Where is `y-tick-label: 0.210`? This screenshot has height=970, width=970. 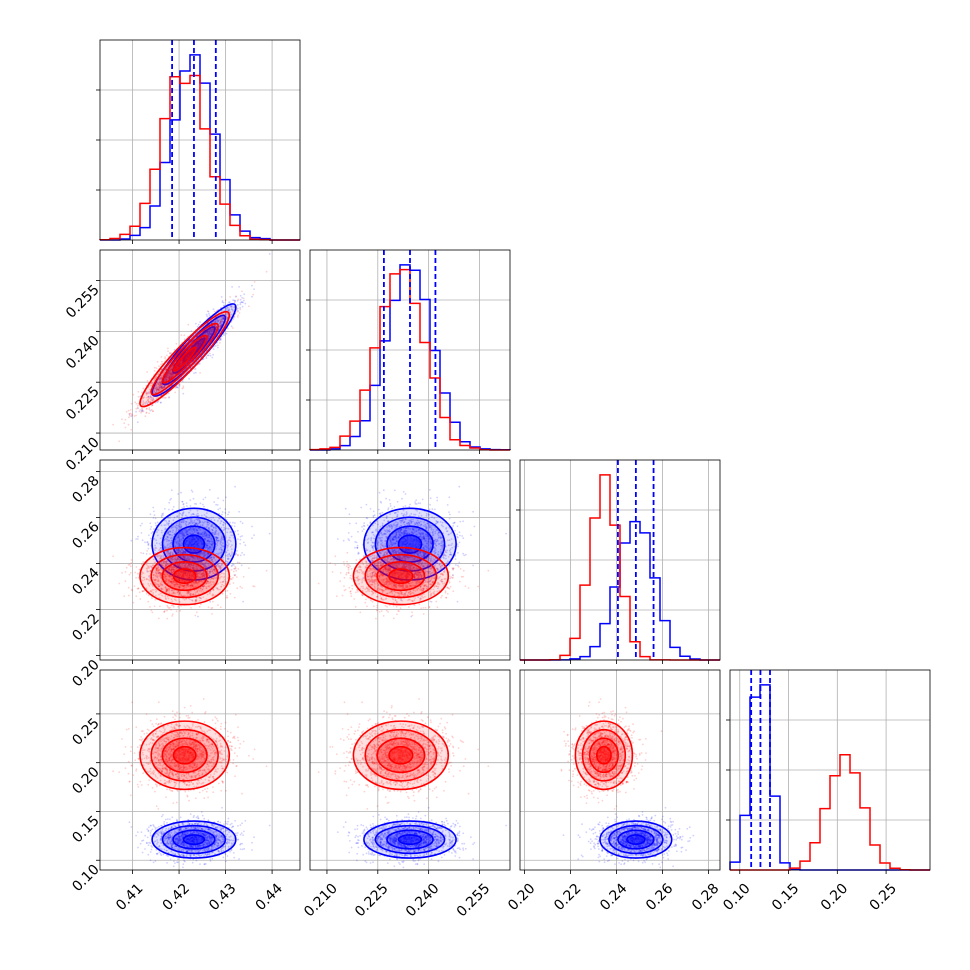 y-tick-label: 0.210 is located at coordinates (83, 454).